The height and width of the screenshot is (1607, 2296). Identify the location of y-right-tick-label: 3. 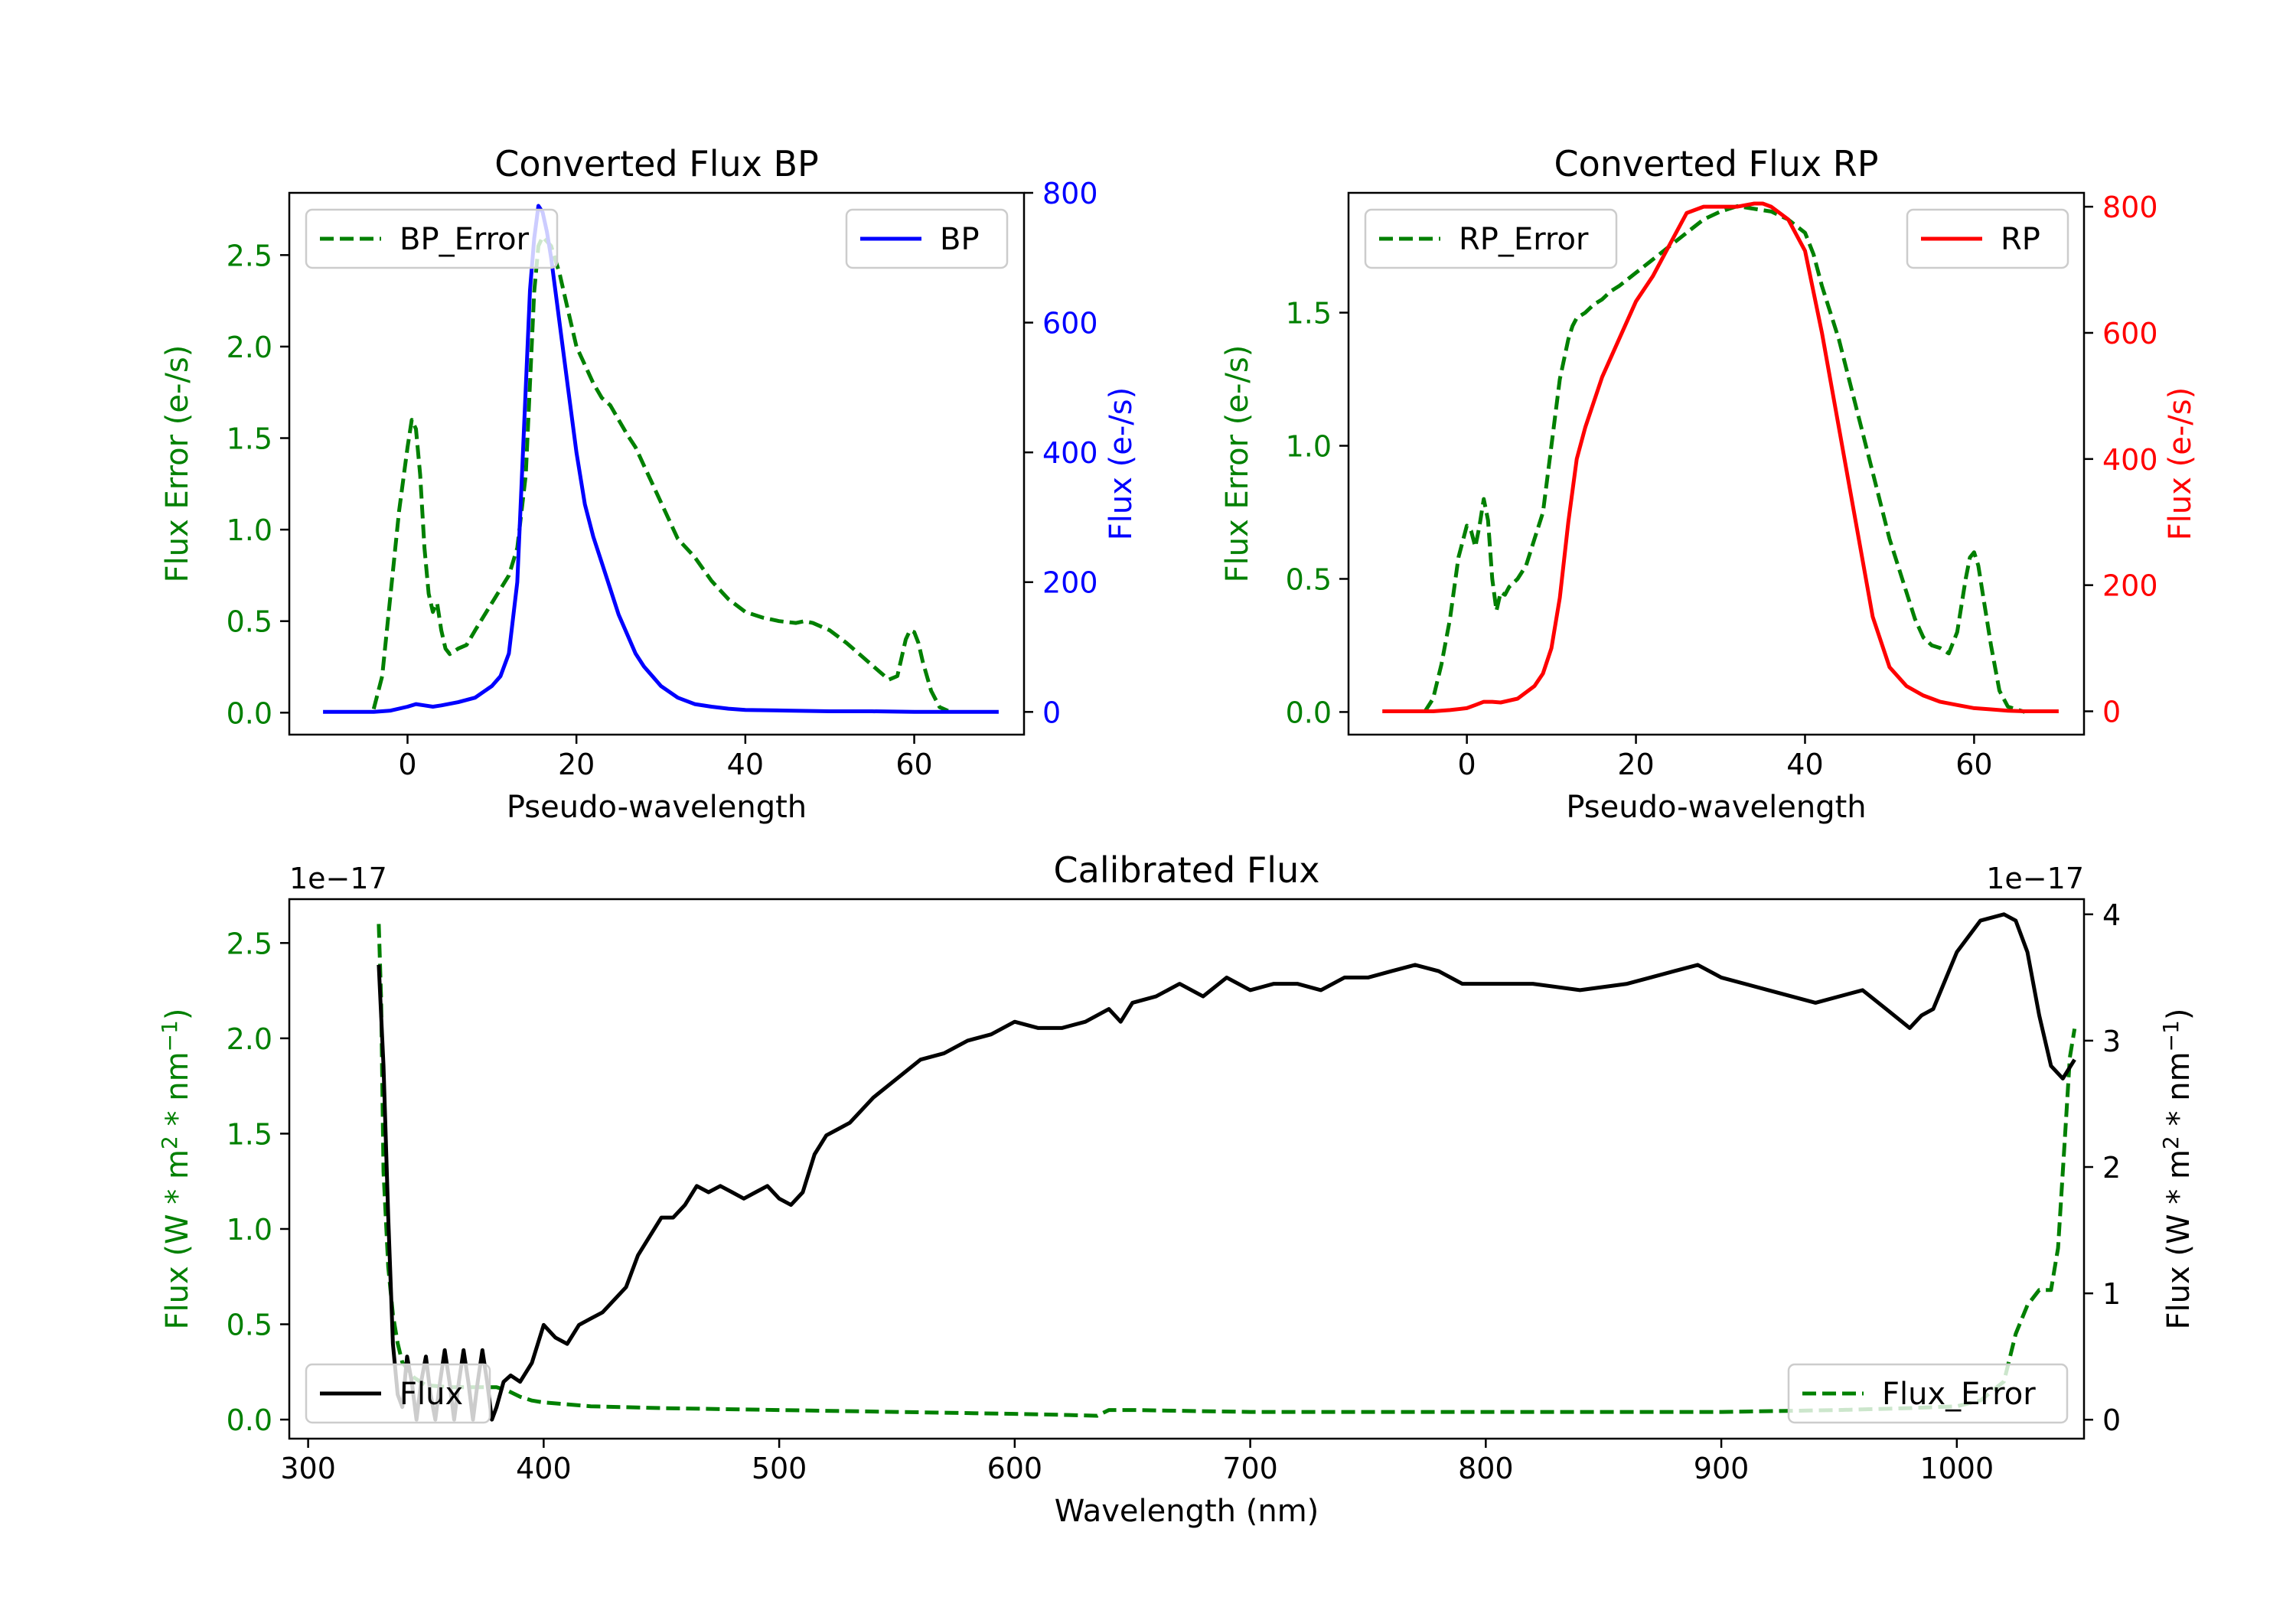
(2111, 1041).